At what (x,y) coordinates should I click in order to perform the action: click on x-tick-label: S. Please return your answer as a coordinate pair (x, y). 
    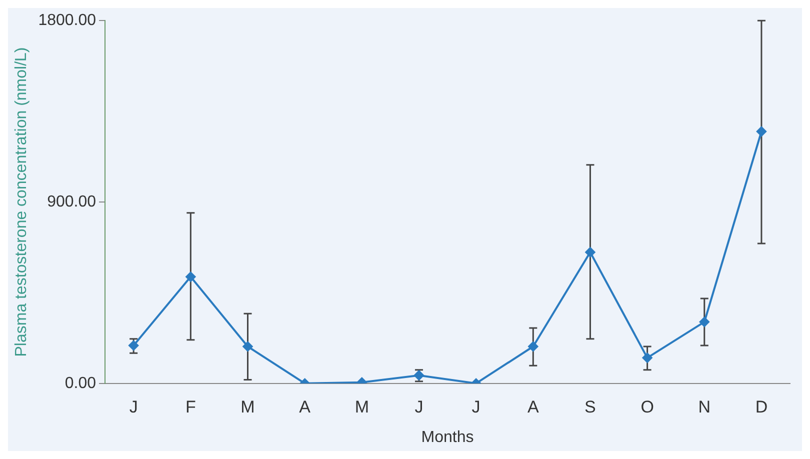
    Looking at the image, I should click on (590, 406).